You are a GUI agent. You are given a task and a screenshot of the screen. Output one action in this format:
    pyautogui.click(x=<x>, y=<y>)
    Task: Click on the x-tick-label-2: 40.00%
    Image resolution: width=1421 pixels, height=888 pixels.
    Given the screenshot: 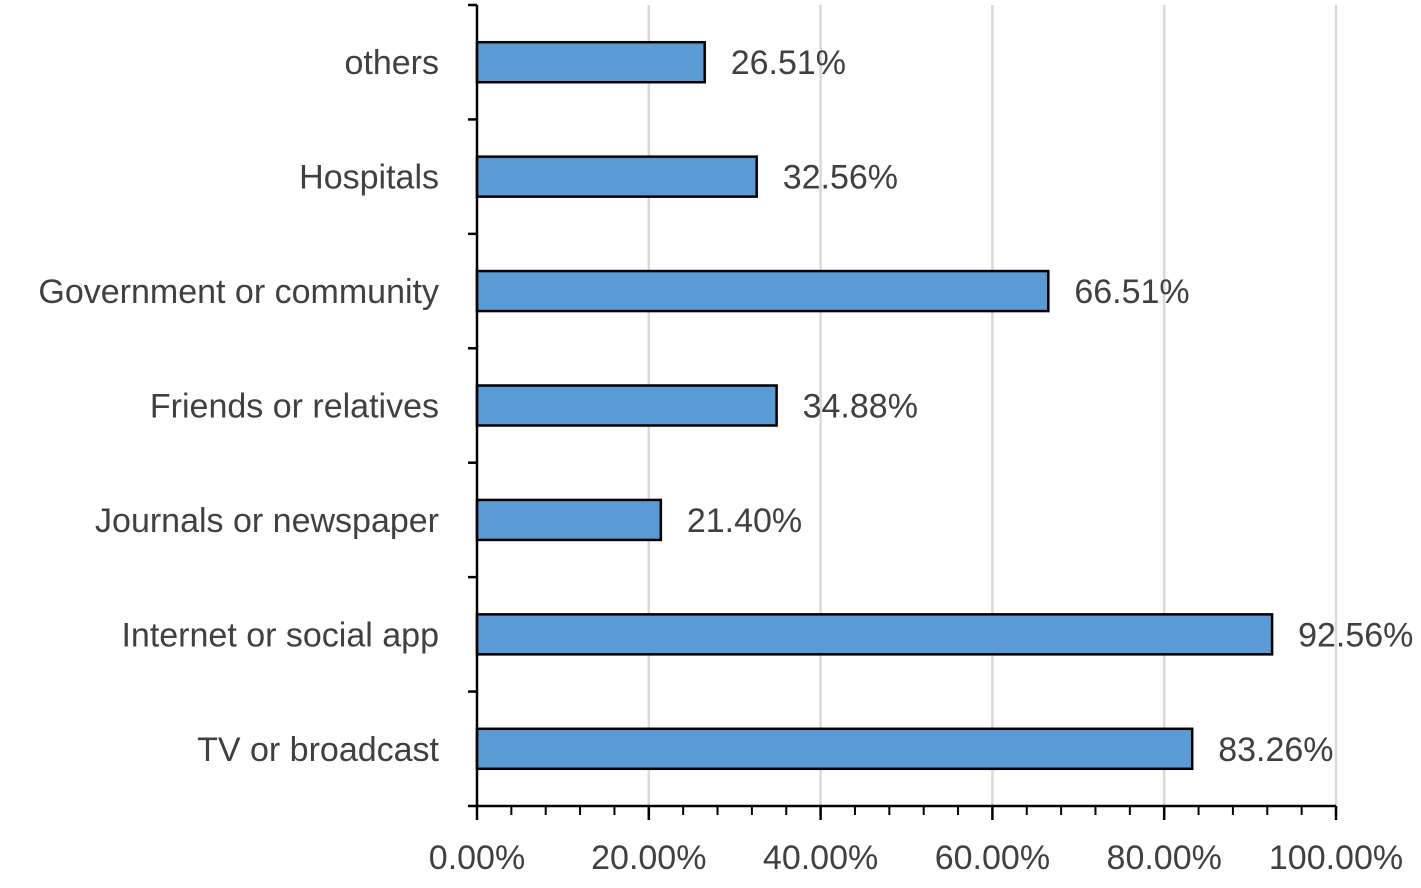 What is the action you would take?
    pyautogui.click(x=820, y=858)
    